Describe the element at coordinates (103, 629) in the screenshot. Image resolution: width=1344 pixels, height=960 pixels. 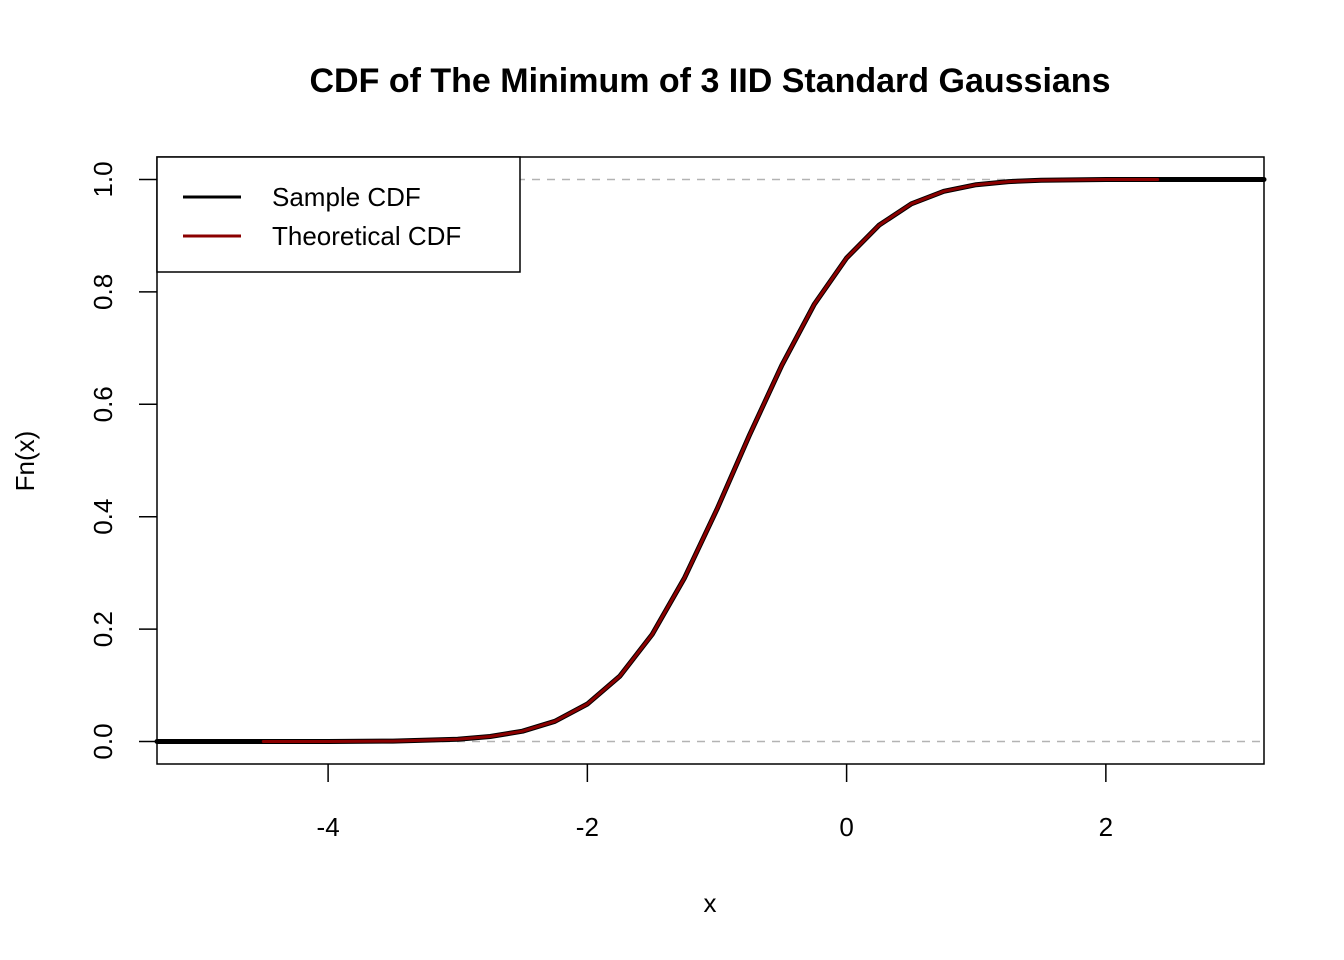
I see `y-tick-label: 0.2` at that location.